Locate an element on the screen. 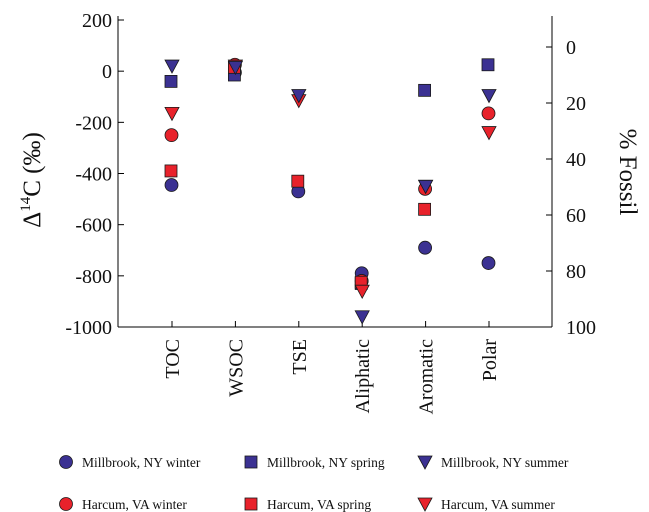  y-axis-title: Δ14C (‰) is located at coordinates (32, 180).